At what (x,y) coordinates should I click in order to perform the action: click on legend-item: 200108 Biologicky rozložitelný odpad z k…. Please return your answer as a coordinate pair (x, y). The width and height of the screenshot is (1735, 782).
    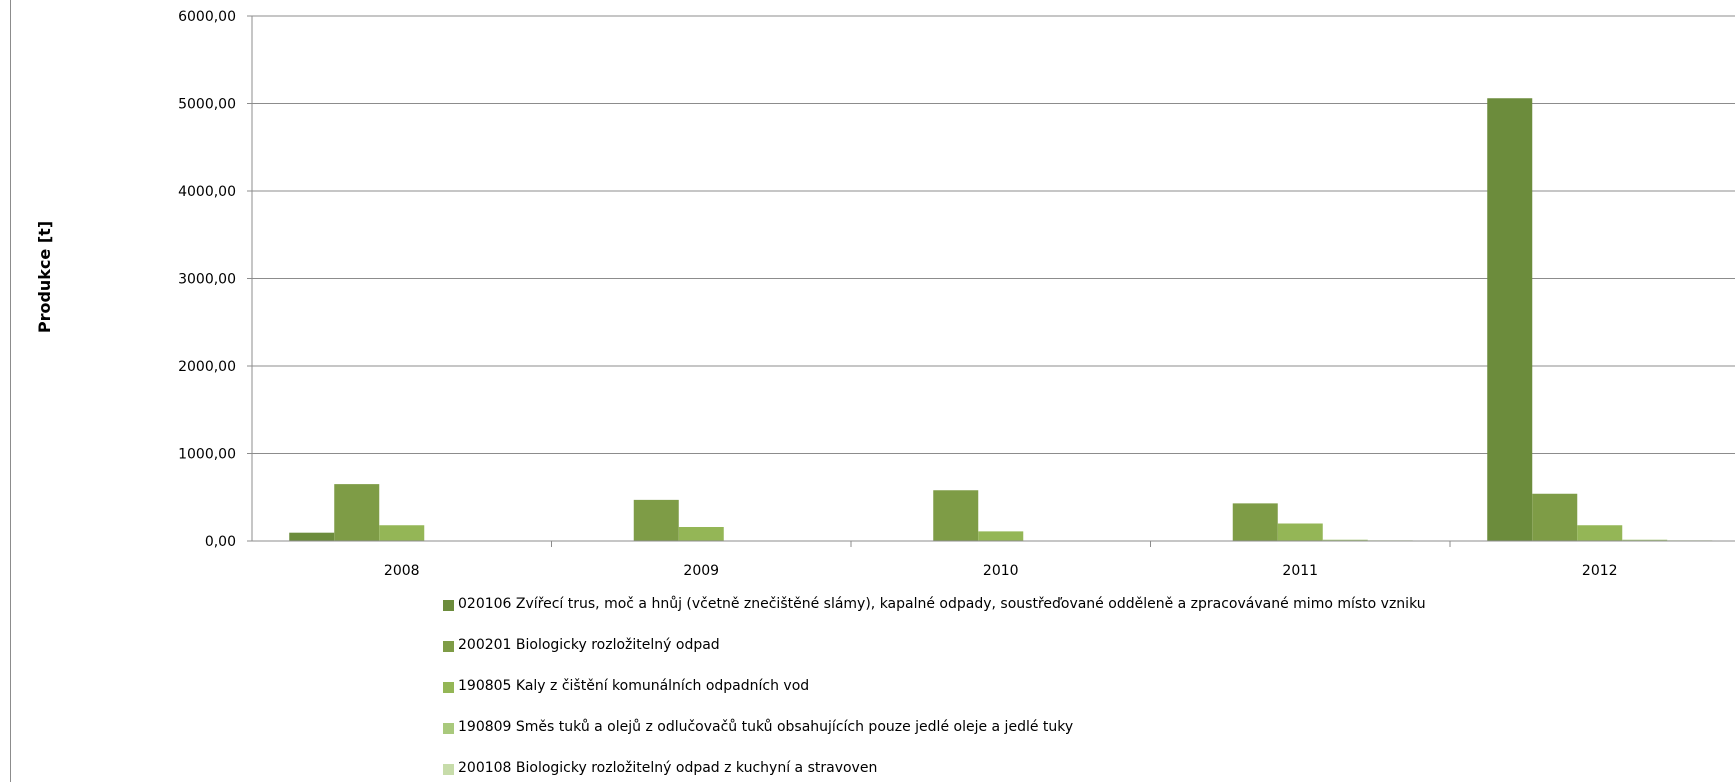
    Looking at the image, I should click on (934, 770).